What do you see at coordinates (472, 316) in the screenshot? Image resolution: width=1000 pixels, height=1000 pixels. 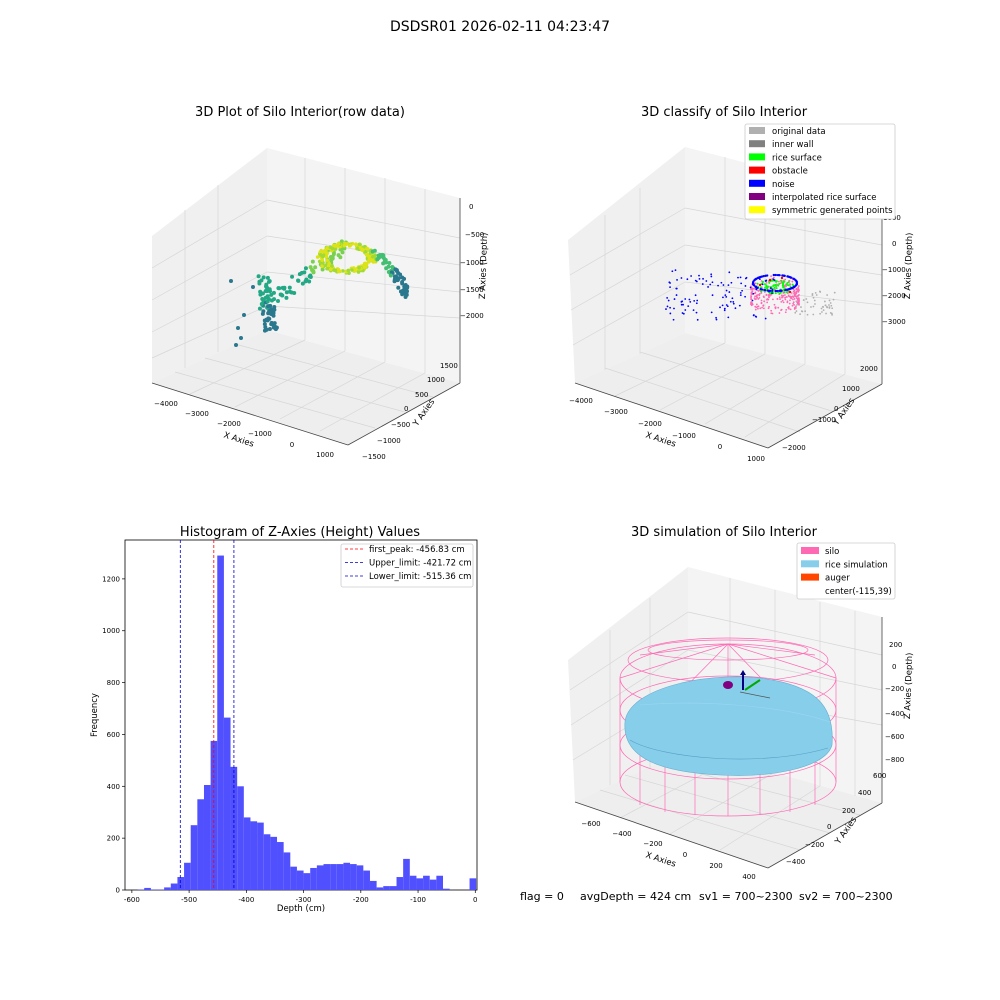 I see `raw-z-tick: −2000` at bounding box center [472, 316].